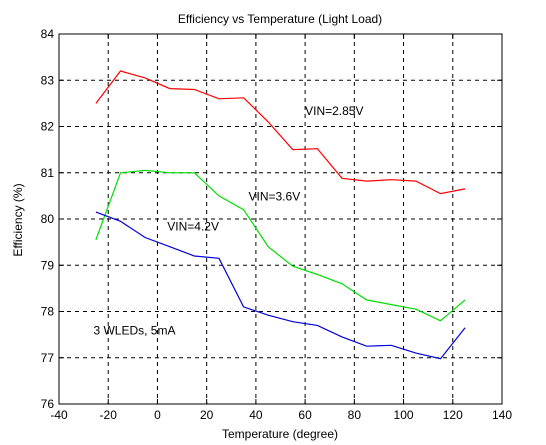  Describe the element at coordinates (334, 111) in the screenshot. I see `annotation-label: VIN=2.85V` at that location.